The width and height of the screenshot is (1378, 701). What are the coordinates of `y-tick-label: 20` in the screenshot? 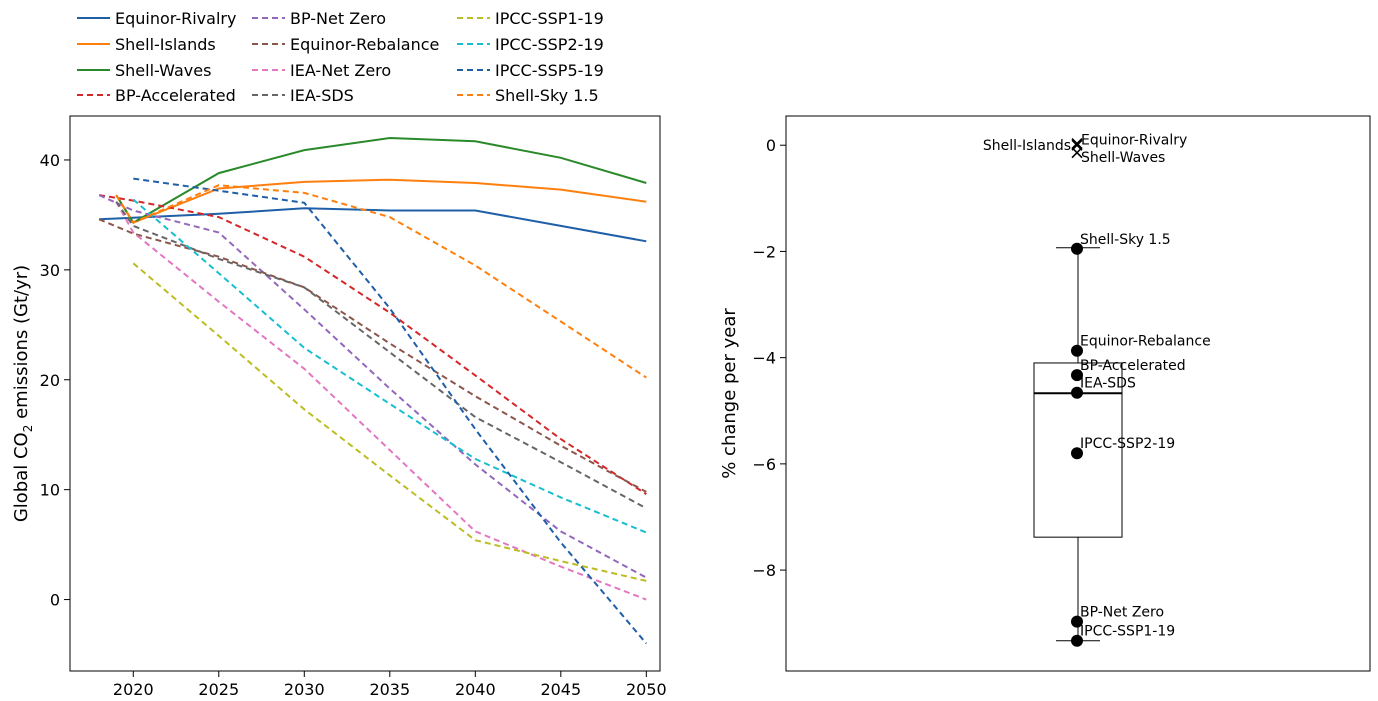 It's located at (50, 380).